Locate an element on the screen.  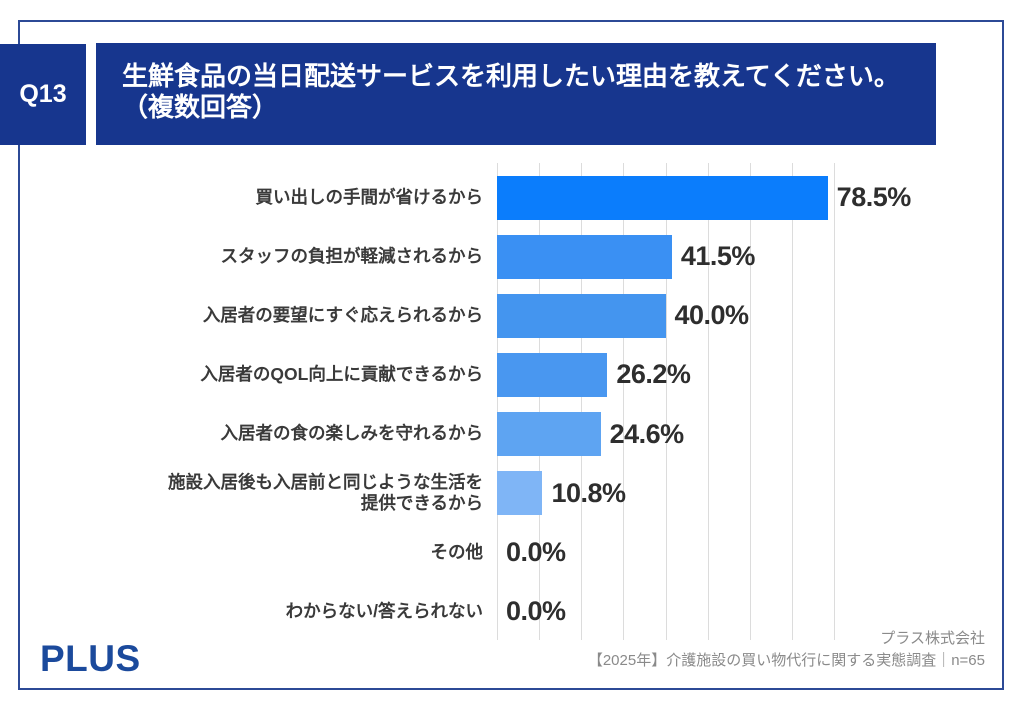
chart-row: 入居者のQOL向上に貢献できるから 26.2% is located at coordinates (502, 374).